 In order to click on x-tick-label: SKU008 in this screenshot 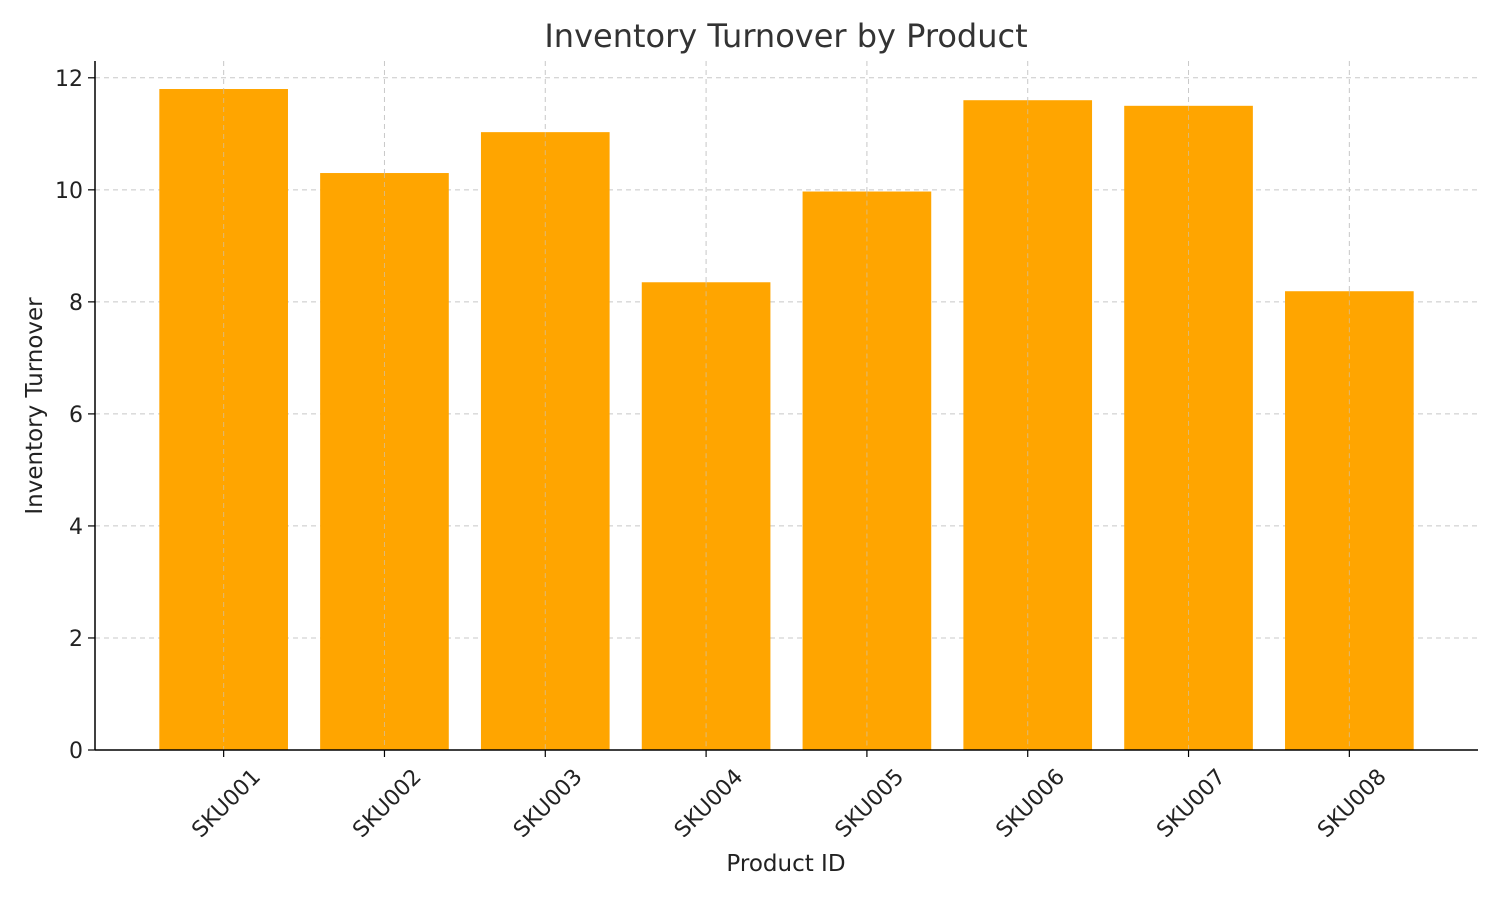, I will do `click(1352, 804)`.